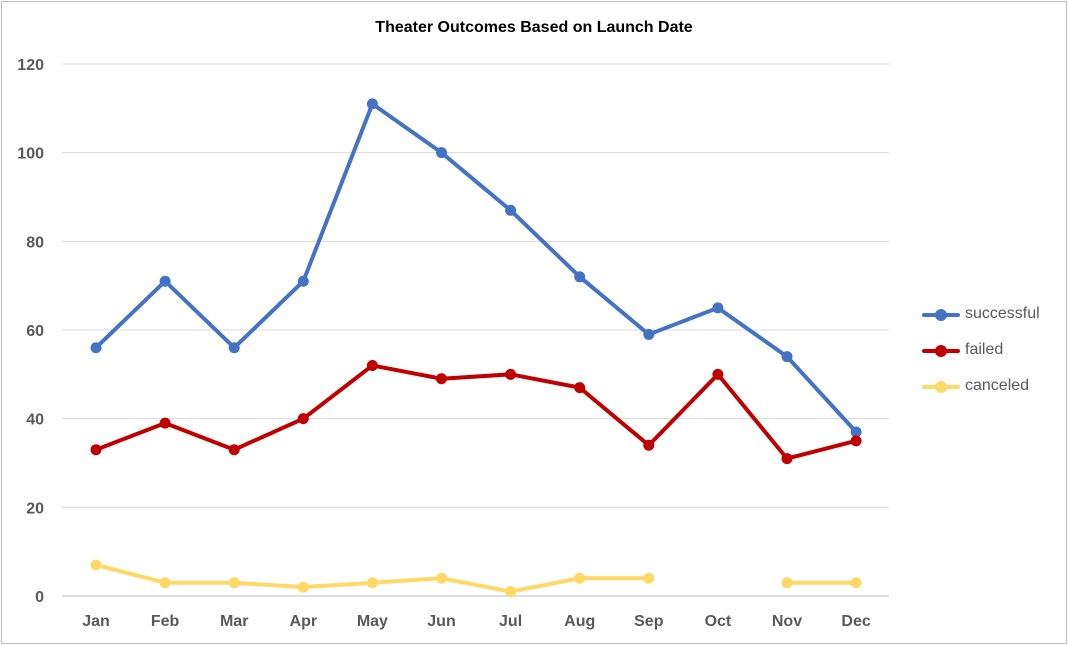 Image resolution: width=1068 pixels, height=645 pixels. What do you see at coordinates (372, 621) in the screenshot?
I see `x-tick-label: May` at bounding box center [372, 621].